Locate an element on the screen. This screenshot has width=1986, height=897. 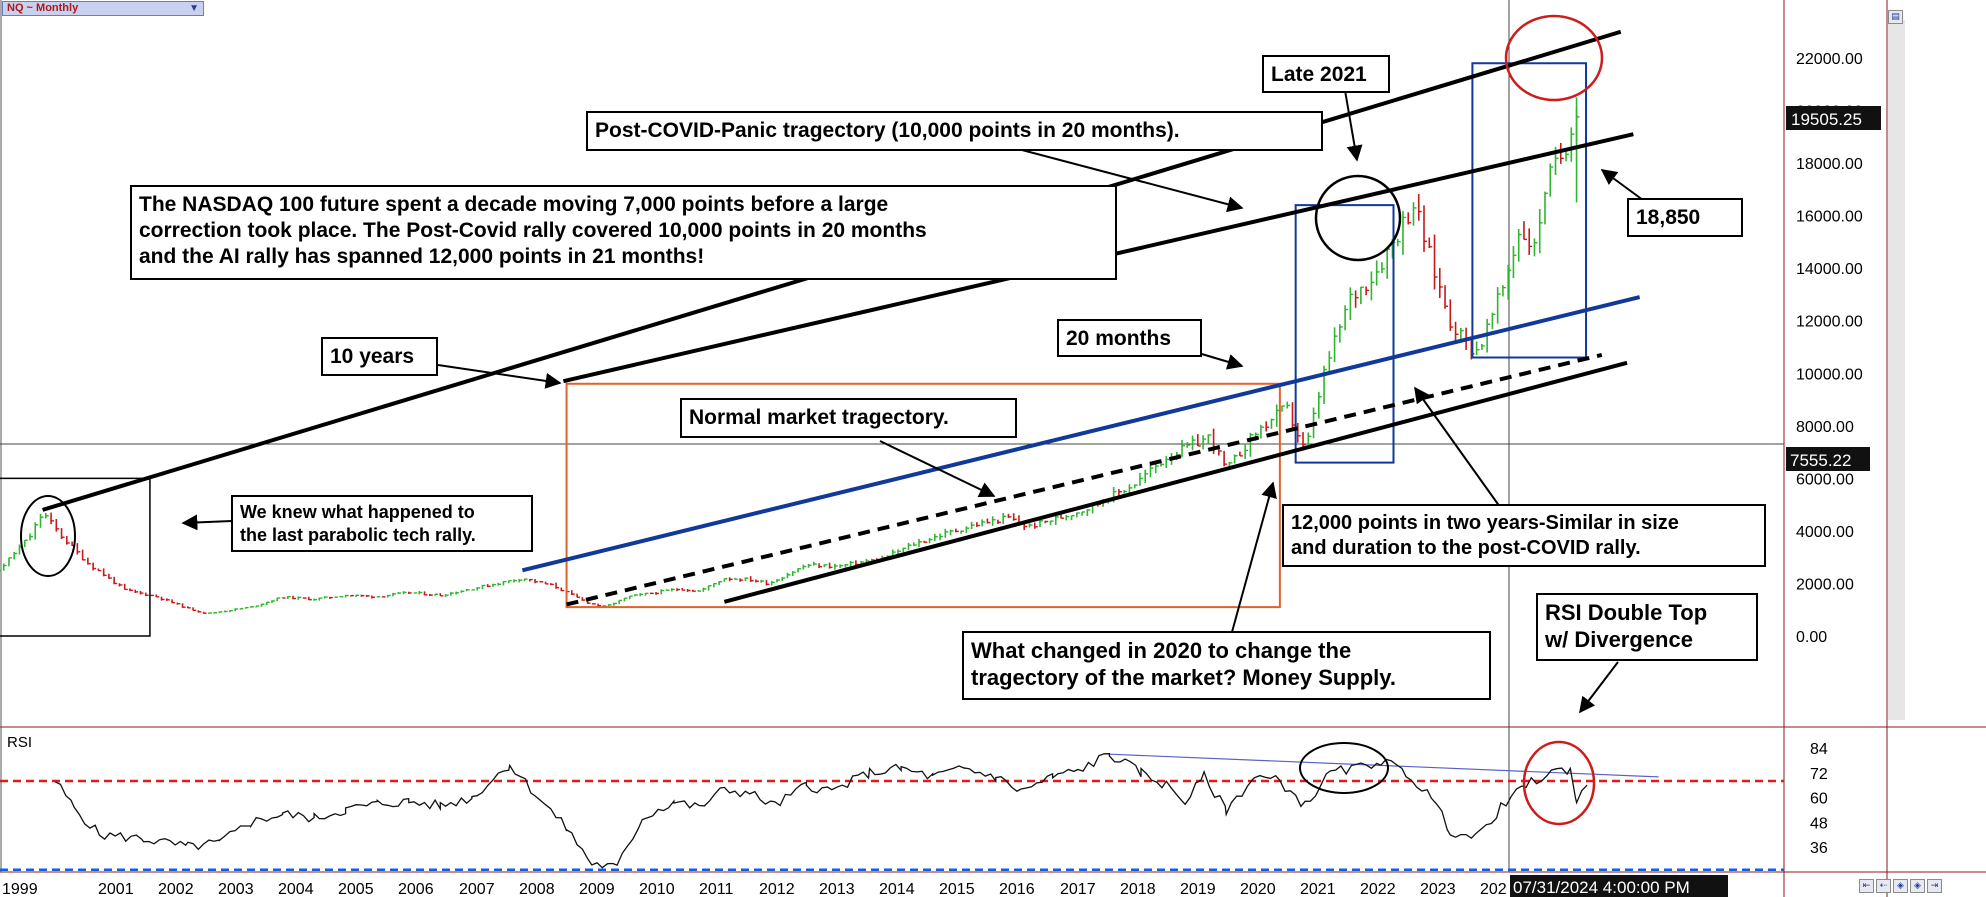
rsi-tick-label: 36 is located at coordinates (1819, 848).